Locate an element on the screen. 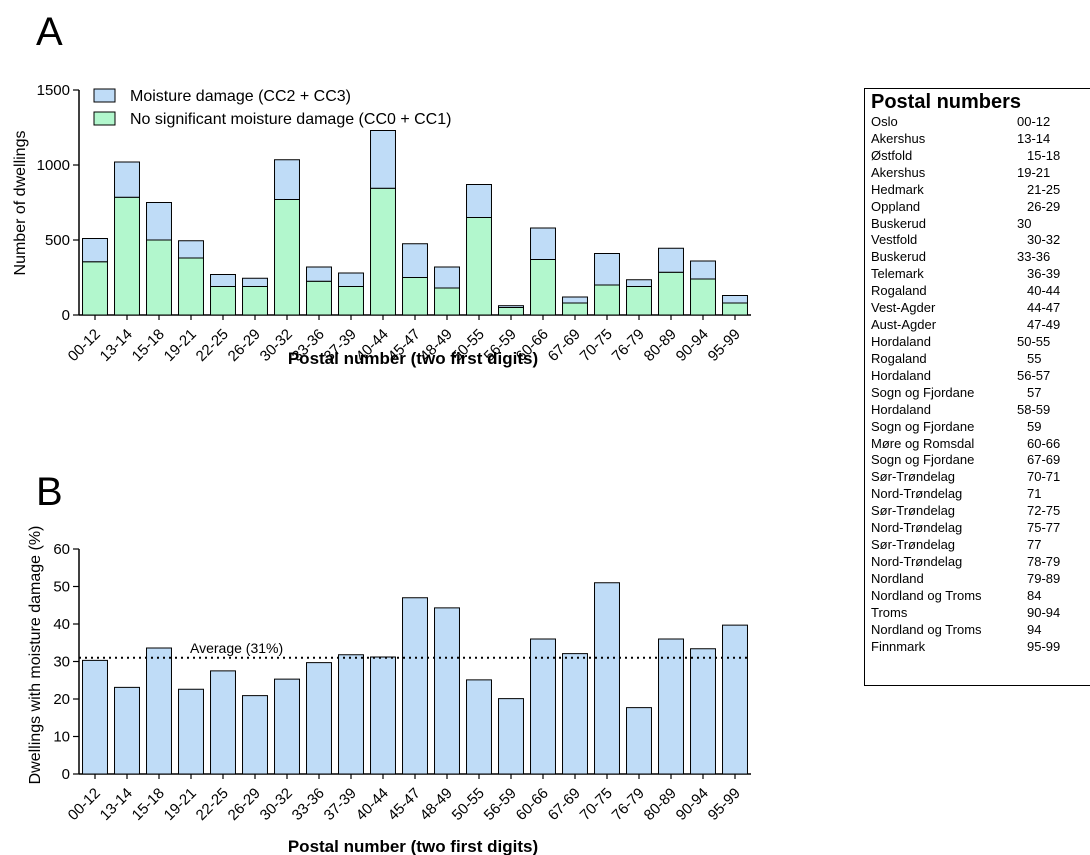 The image size is (1090, 855). postal-row: Sogn og Fjordane 67-69 is located at coordinates (977, 460).